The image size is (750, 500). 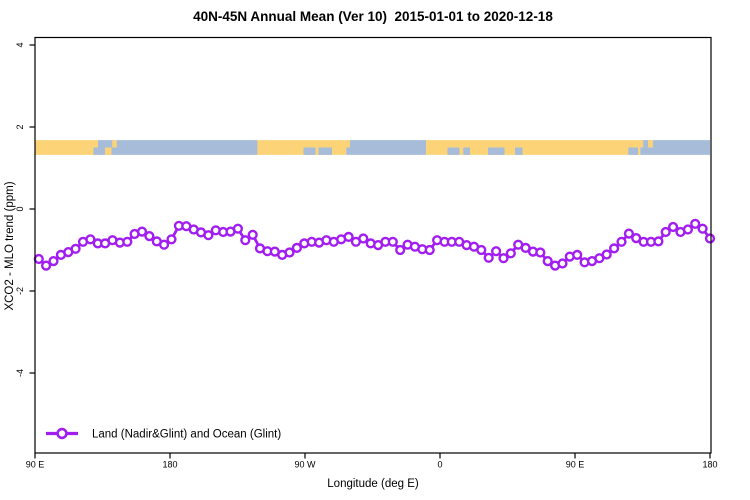 What do you see at coordinates (20, 208) in the screenshot?
I see `y-tick-label: 0` at bounding box center [20, 208].